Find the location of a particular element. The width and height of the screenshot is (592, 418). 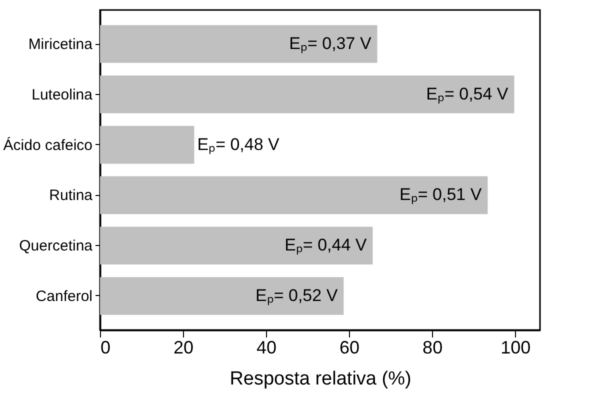

y-tick-label: Canferol is located at coordinates (64, 296).